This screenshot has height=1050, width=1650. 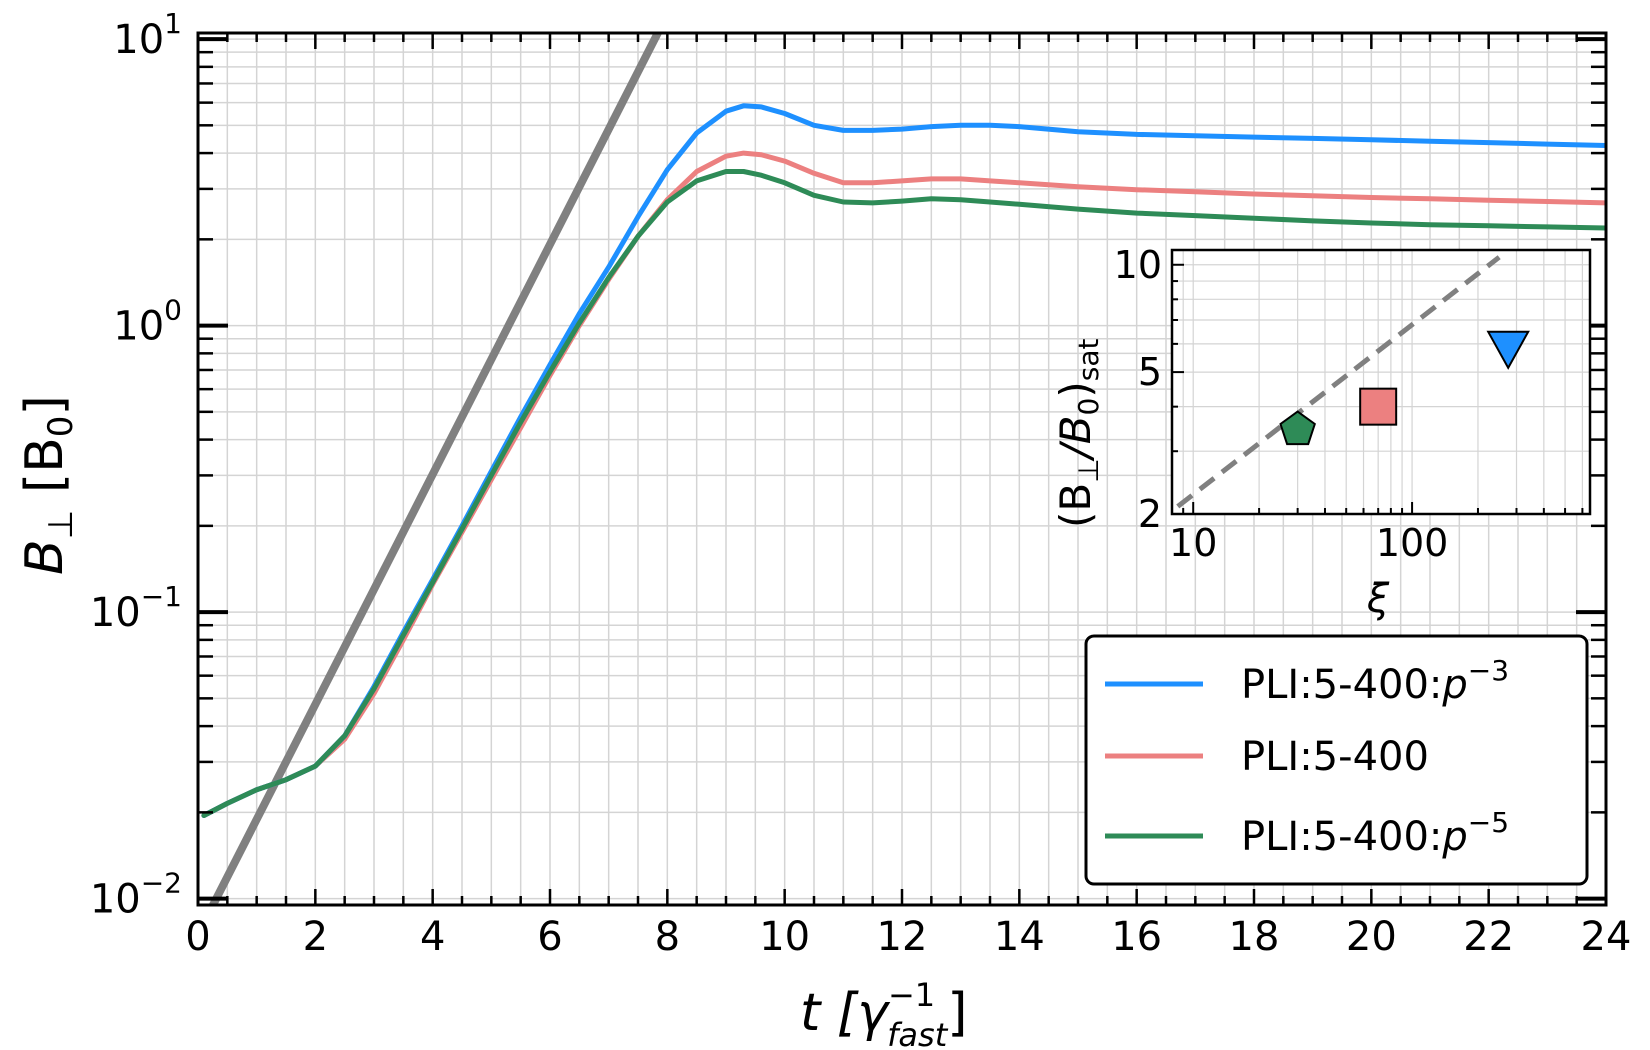 I want to click on main-x-tick-label: 24, so click(x=1606, y=937).